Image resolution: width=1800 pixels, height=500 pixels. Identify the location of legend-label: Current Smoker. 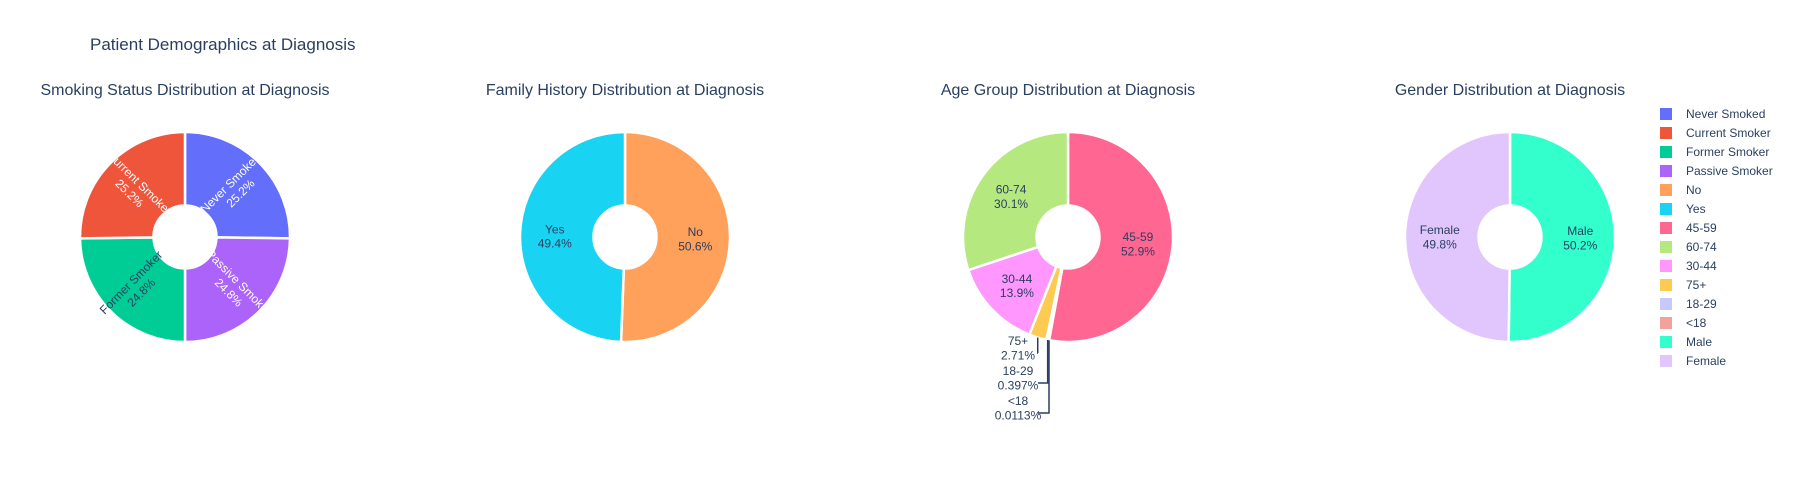
(1728, 133).